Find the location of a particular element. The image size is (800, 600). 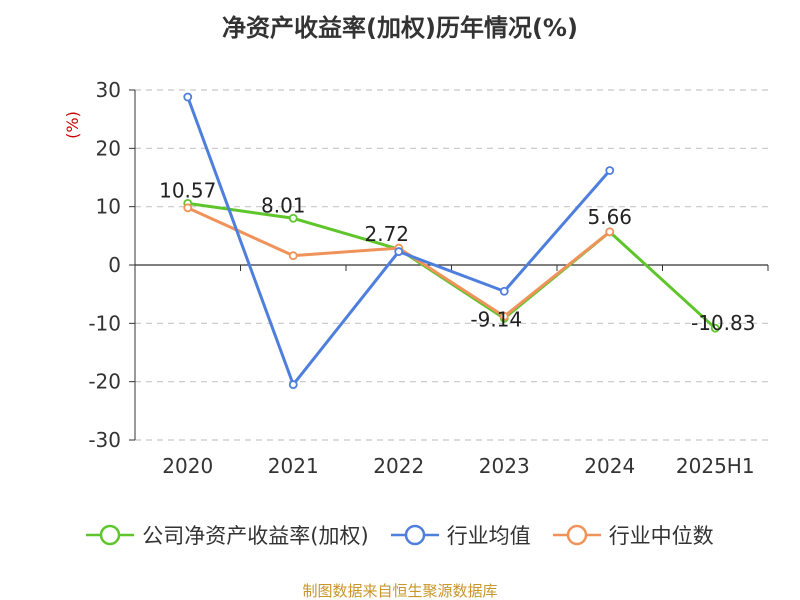

y-tick-label: 30 is located at coordinates (108, 90).